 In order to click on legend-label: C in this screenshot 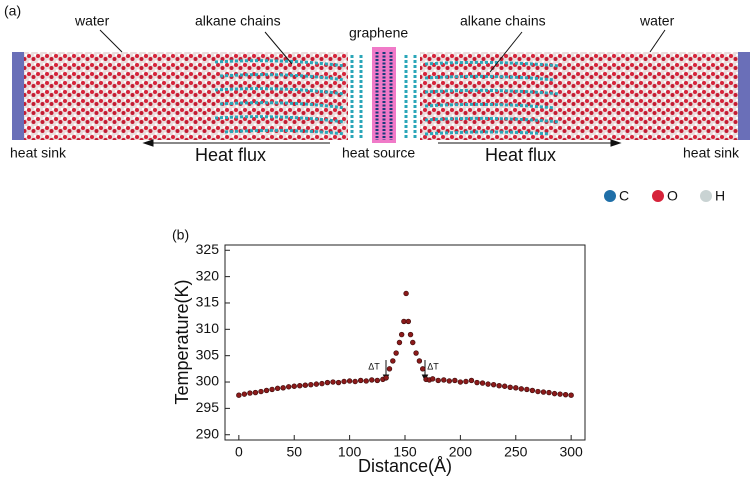, I will do `click(624, 196)`.